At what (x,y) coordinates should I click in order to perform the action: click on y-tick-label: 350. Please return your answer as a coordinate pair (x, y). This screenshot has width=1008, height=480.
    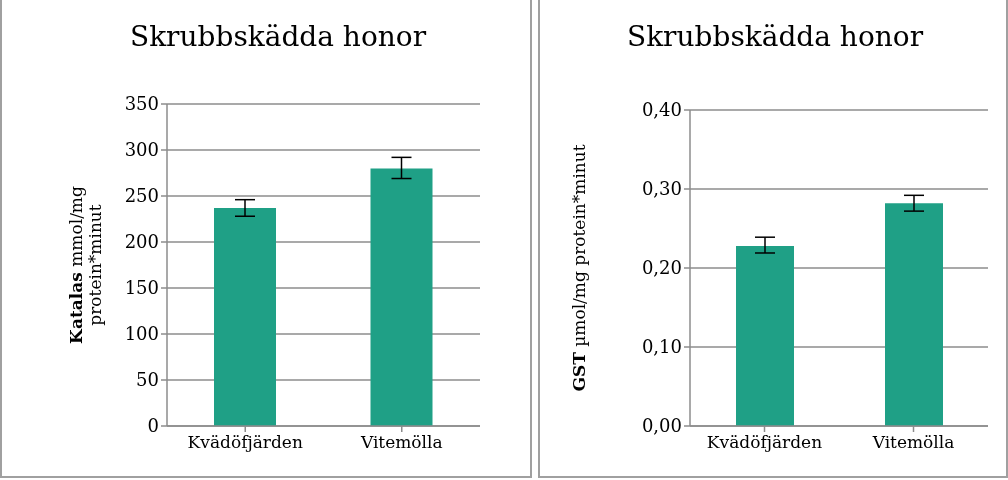
    Looking at the image, I should click on (141, 104).